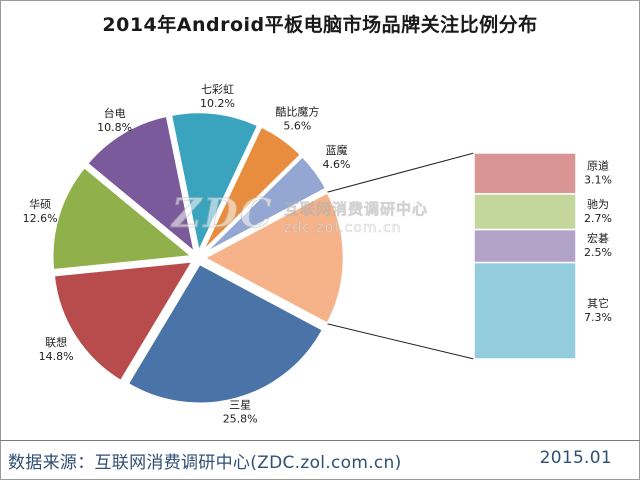  Describe the element at coordinates (320, 25) in the screenshot. I see `chart-title: 2014年Android平板电脑市场品牌关注比例分布` at that location.